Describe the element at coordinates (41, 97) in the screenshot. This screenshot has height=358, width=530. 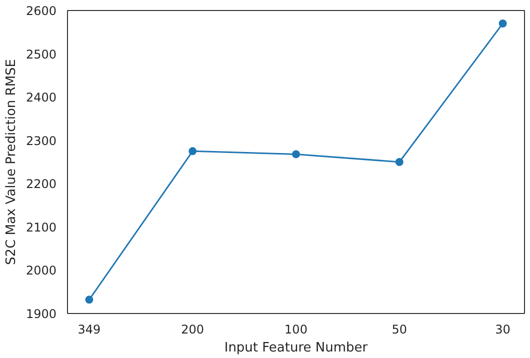
I see `y-tick-label: 2400` at that location.